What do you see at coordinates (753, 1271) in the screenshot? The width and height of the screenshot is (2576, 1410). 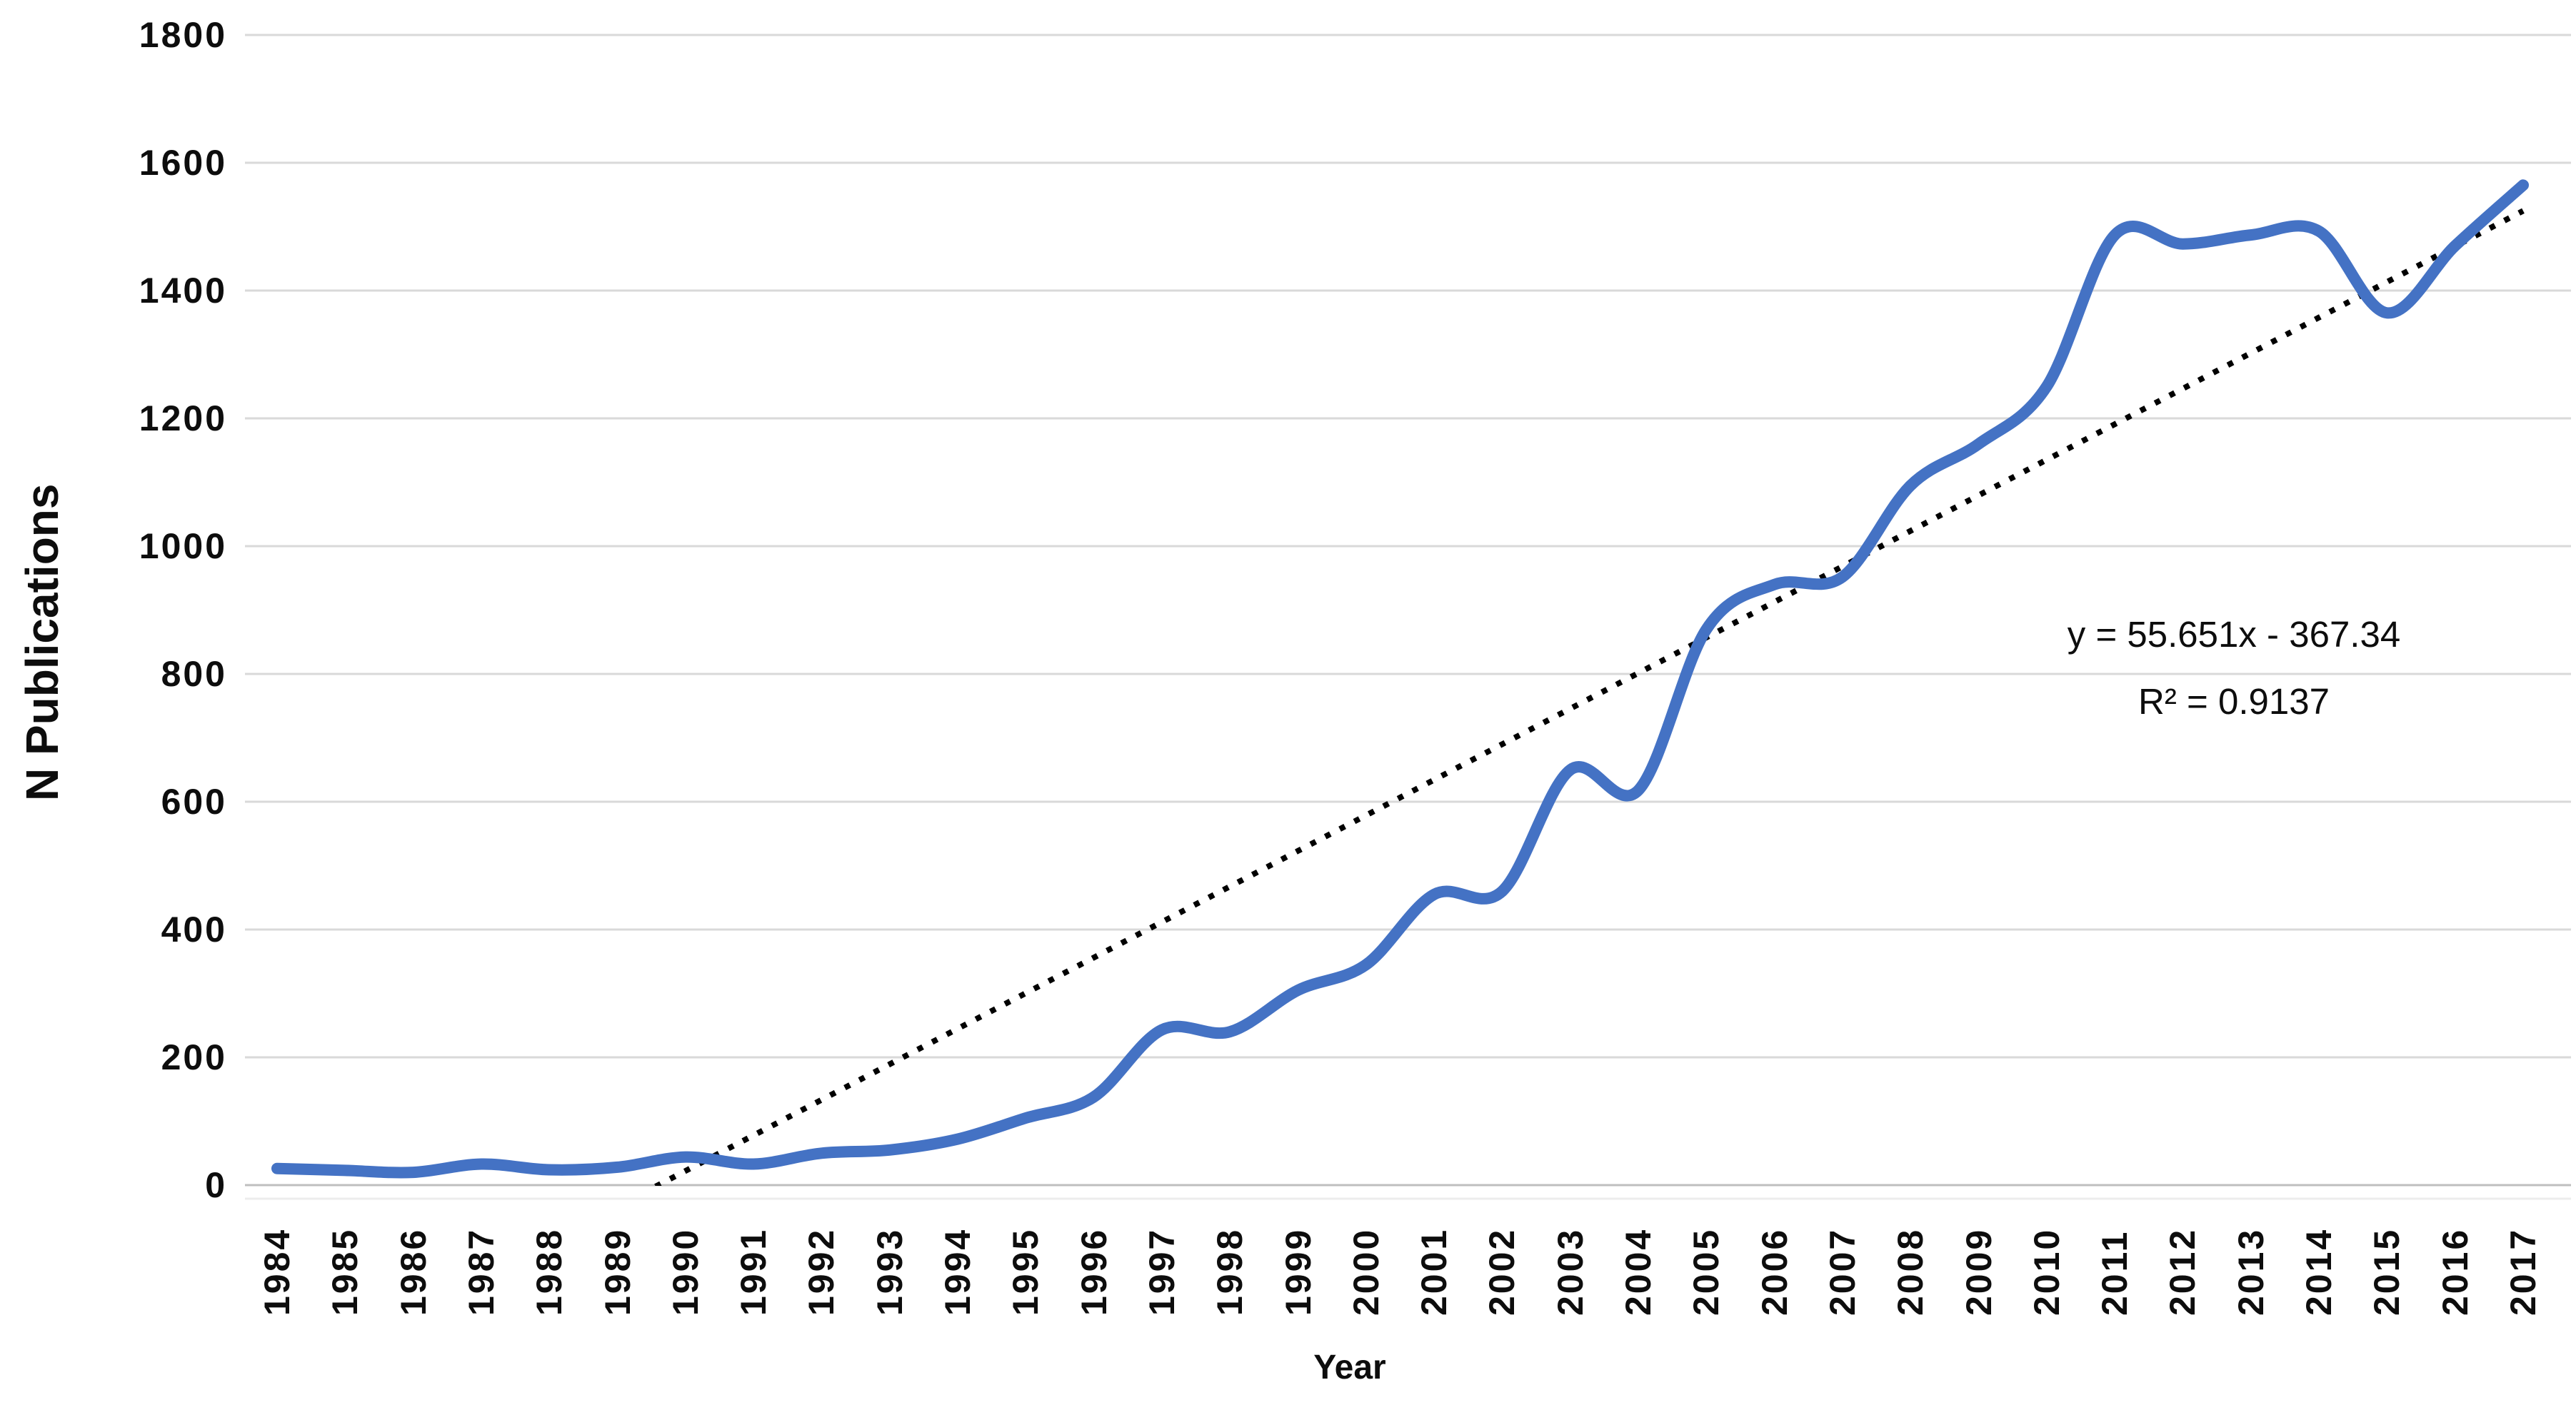 I see `x-tick-label: 1991` at bounding box center [753, 1271].